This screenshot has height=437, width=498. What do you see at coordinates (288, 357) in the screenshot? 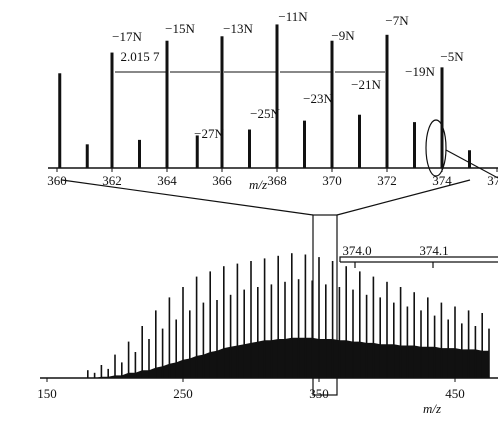
I see `background-area` at bounding box center [288, 357].